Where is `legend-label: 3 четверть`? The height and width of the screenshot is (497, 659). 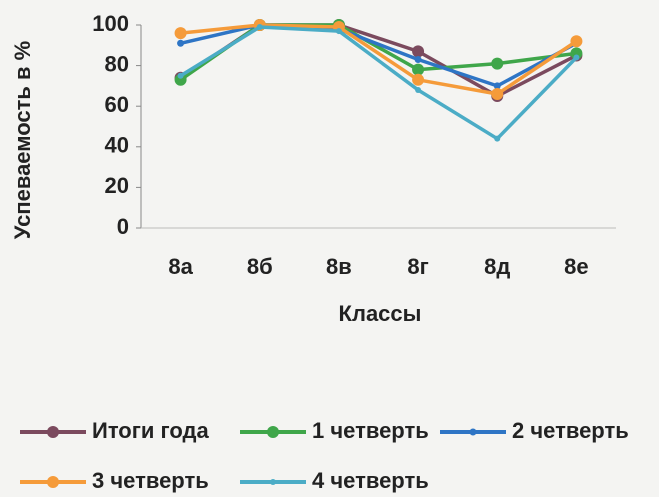 legend-label: 3 четверть is located at coordinates (150, 480).